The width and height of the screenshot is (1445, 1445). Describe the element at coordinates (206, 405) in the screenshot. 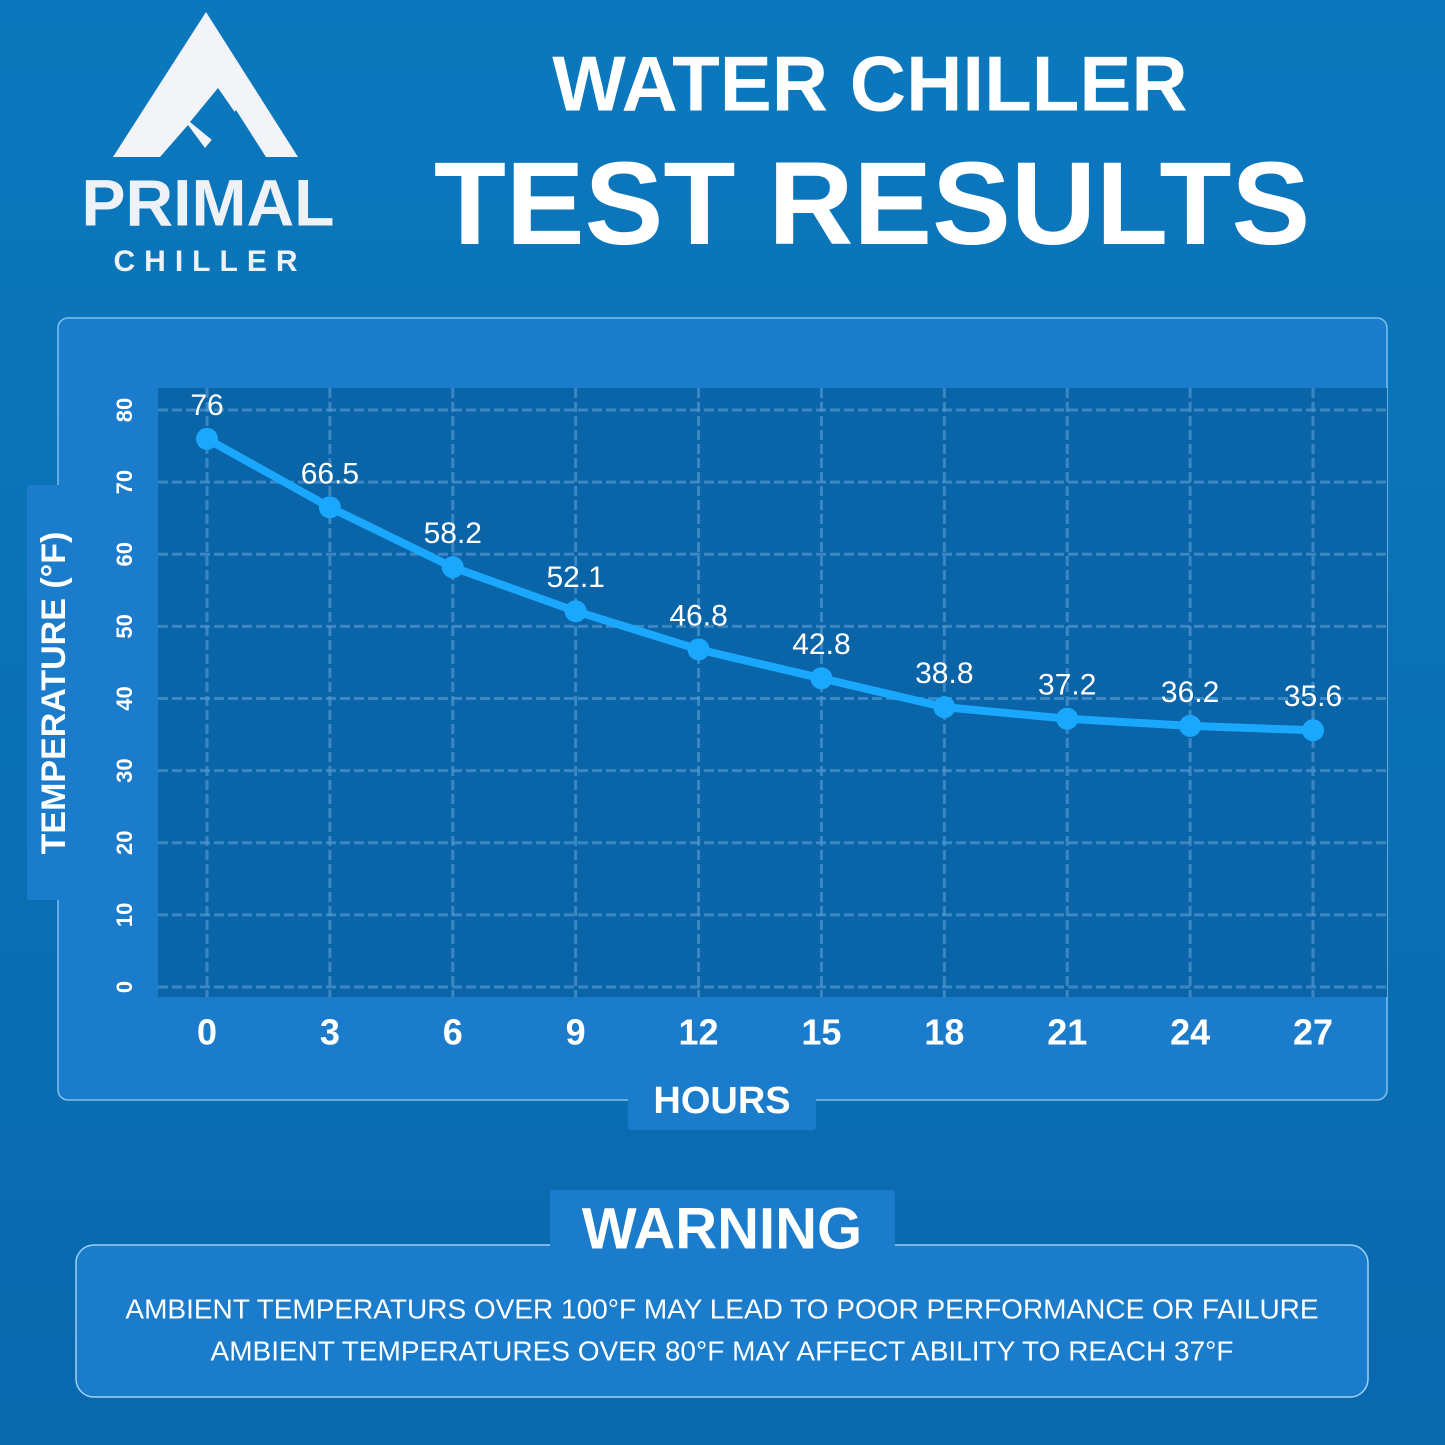

I see `data-label: 76` at that location.